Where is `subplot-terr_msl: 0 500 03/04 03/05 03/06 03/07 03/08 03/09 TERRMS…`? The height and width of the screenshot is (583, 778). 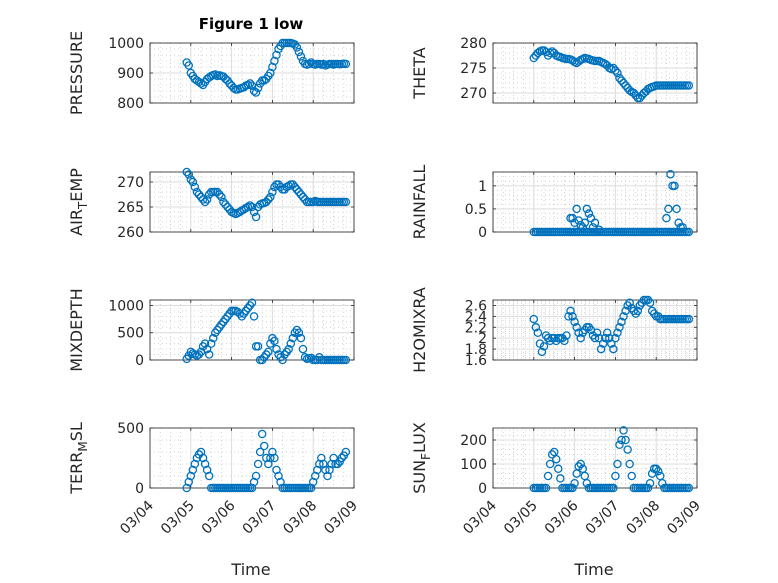
subplot-terr_msl: 0 500 03/04 03/05 03/06 03/07 03/08 03/09 TERRMS… is located at coordinates (214, 479).